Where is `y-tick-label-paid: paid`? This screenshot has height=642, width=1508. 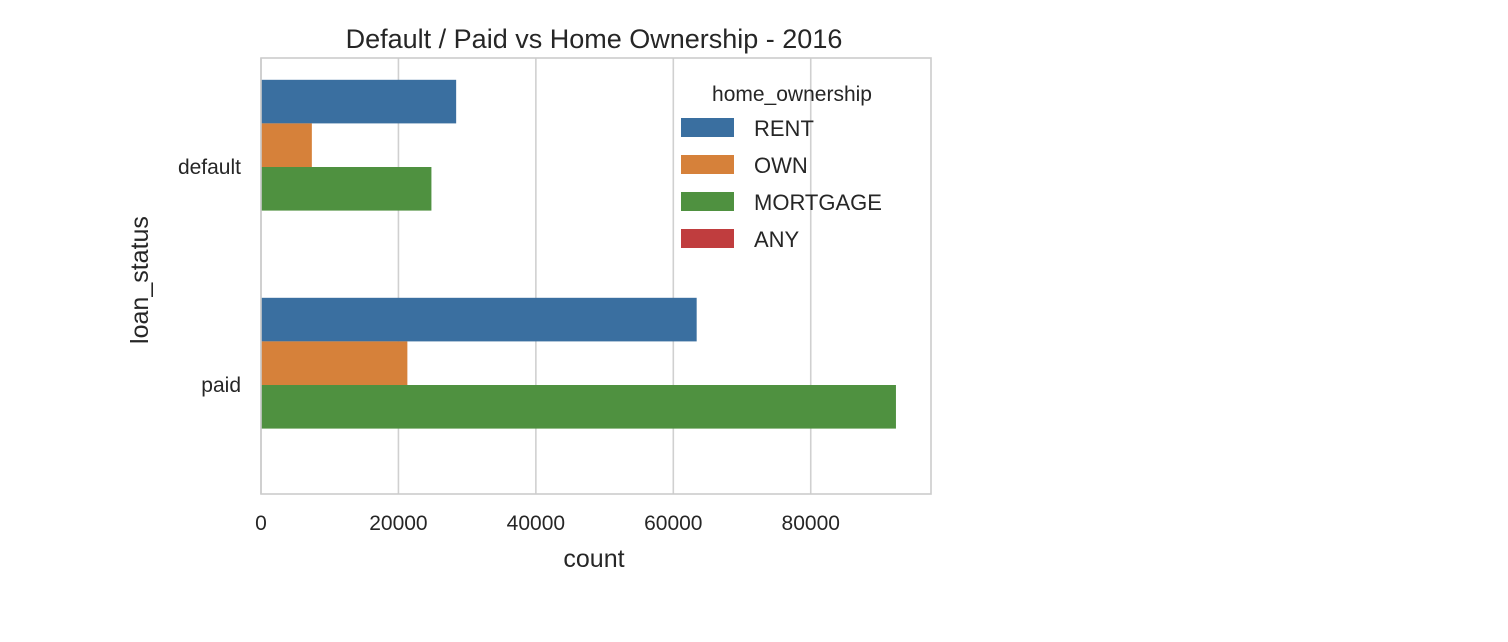 y-tick-label-paid: paid is located at coordinates (221, 385).